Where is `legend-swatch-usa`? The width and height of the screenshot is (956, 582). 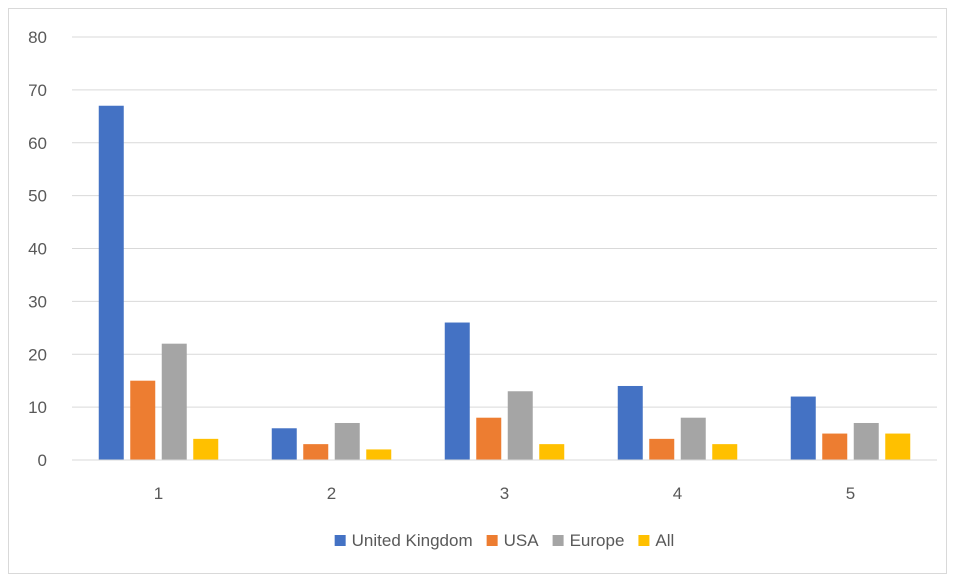
legend-swatch-usa is located at coordinates (492, 540).